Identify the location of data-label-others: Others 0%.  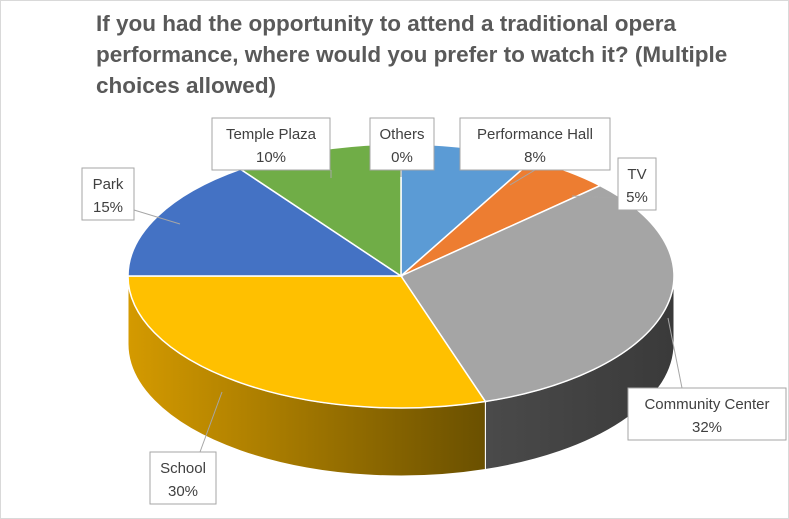
(402, 144).